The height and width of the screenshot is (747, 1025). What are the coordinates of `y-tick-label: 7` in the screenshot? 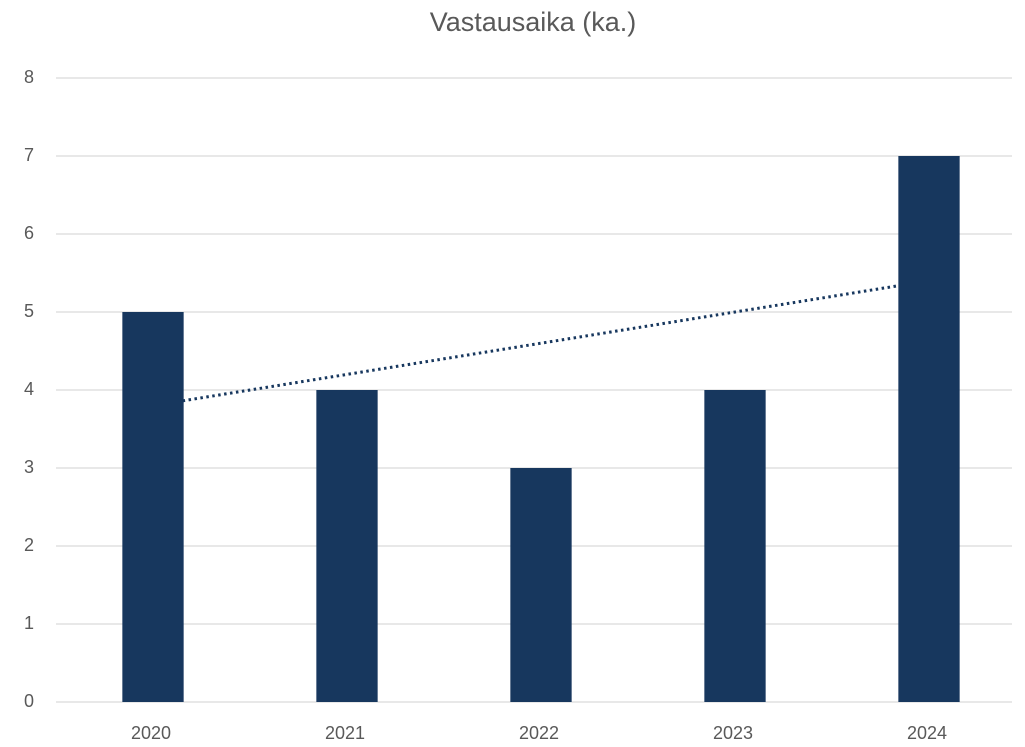 It's located at (29, 155).